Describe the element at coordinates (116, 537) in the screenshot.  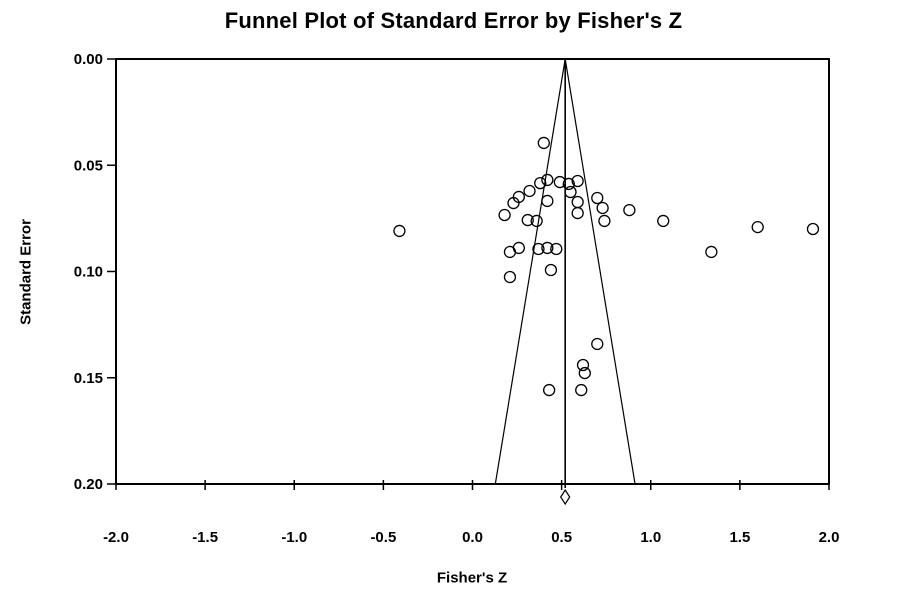
I see `x-axis-tick-label: -2.0` at that location.